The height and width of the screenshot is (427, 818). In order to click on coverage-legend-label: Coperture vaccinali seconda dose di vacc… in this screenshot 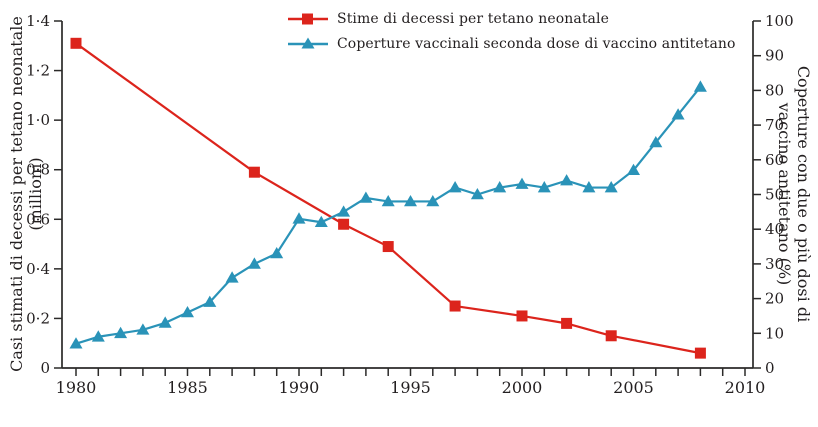, I will do `click(536, 44)`.